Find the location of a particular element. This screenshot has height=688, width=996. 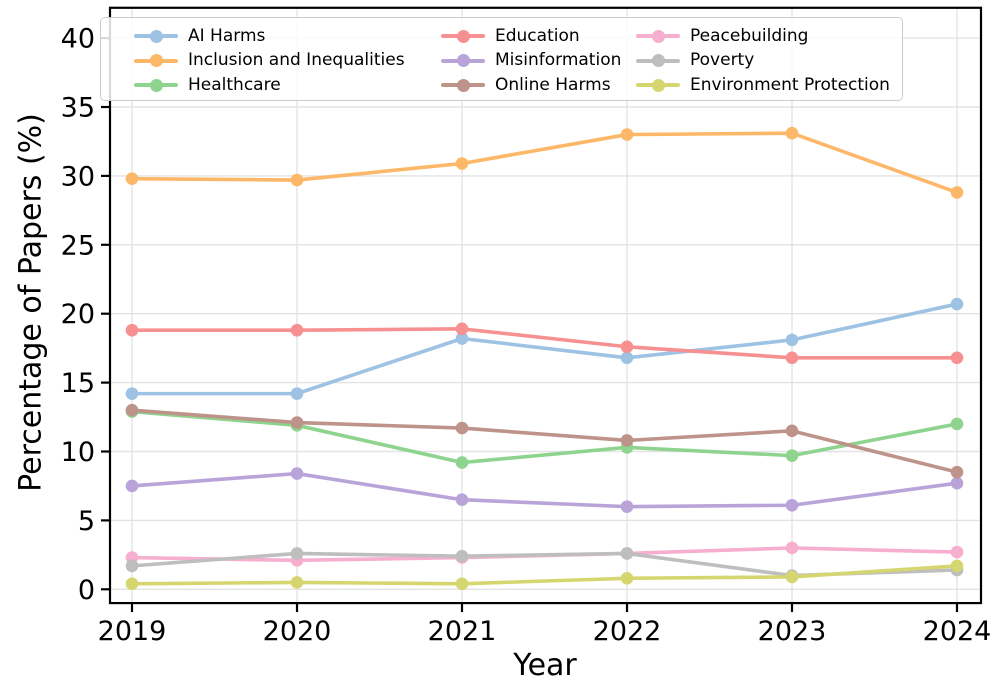

y-tick-label: 40 is located at coordinates (78, 39).